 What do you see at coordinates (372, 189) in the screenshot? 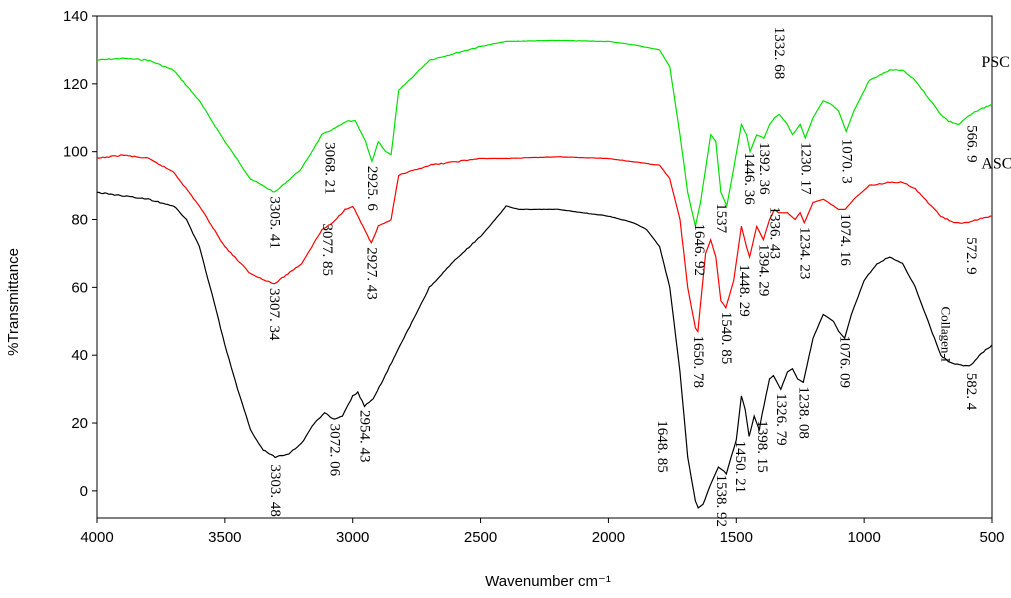
I see `peak-label: 2925. 6` at bounding box center [372, 189].